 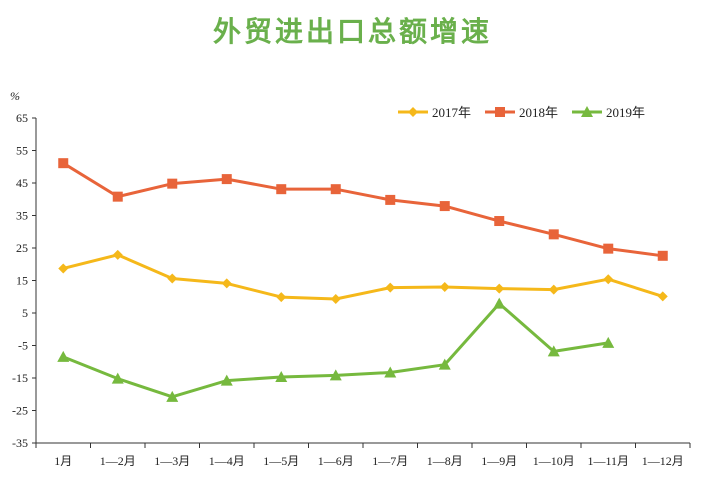 What do you see at coordinates (22, 183) in the screenshot?
I see `y-tick-label: 45` at bounding box center [22, 183].